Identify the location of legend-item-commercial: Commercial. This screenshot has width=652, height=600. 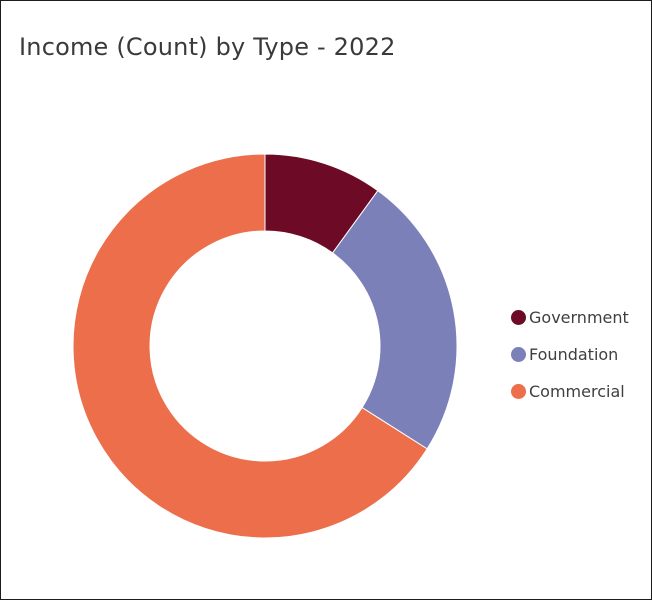
(570, 391).